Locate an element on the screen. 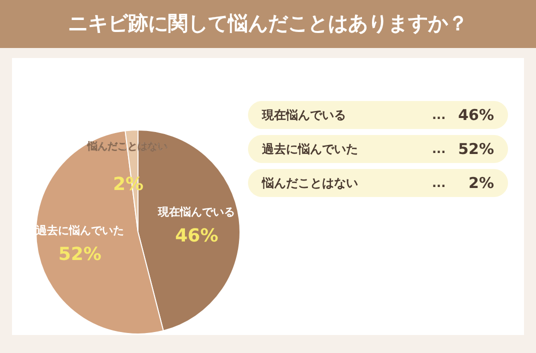 The width and height of the screenshot is (536, 353). chart-title: ニキビ跡に関して悩んだことはありますか？ is located at coordinates (268, 23).